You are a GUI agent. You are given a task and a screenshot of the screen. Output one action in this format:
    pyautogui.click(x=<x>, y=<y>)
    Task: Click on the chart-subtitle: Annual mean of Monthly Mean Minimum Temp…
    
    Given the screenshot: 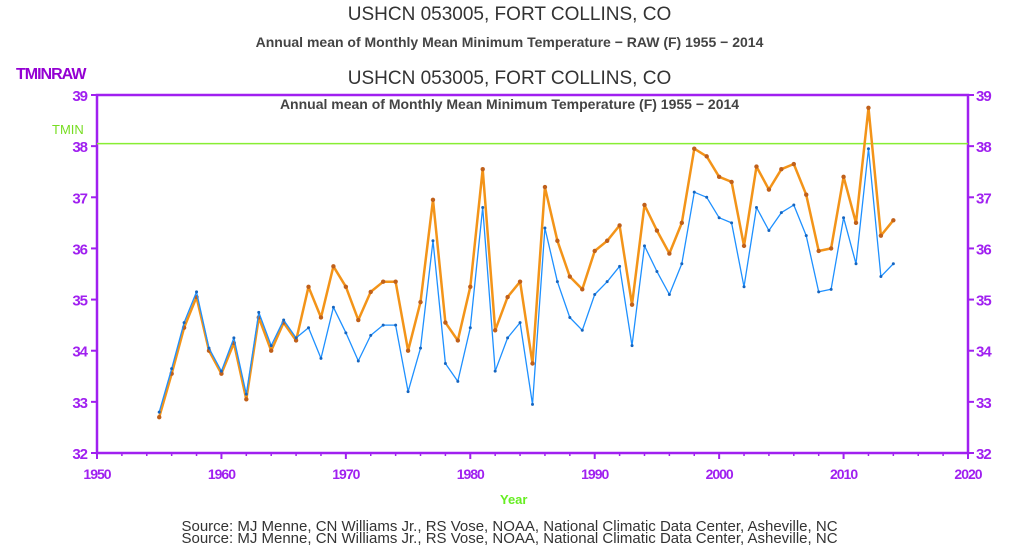 What is the action you would take?
    pyautogui.click(x=509, y=104)
    